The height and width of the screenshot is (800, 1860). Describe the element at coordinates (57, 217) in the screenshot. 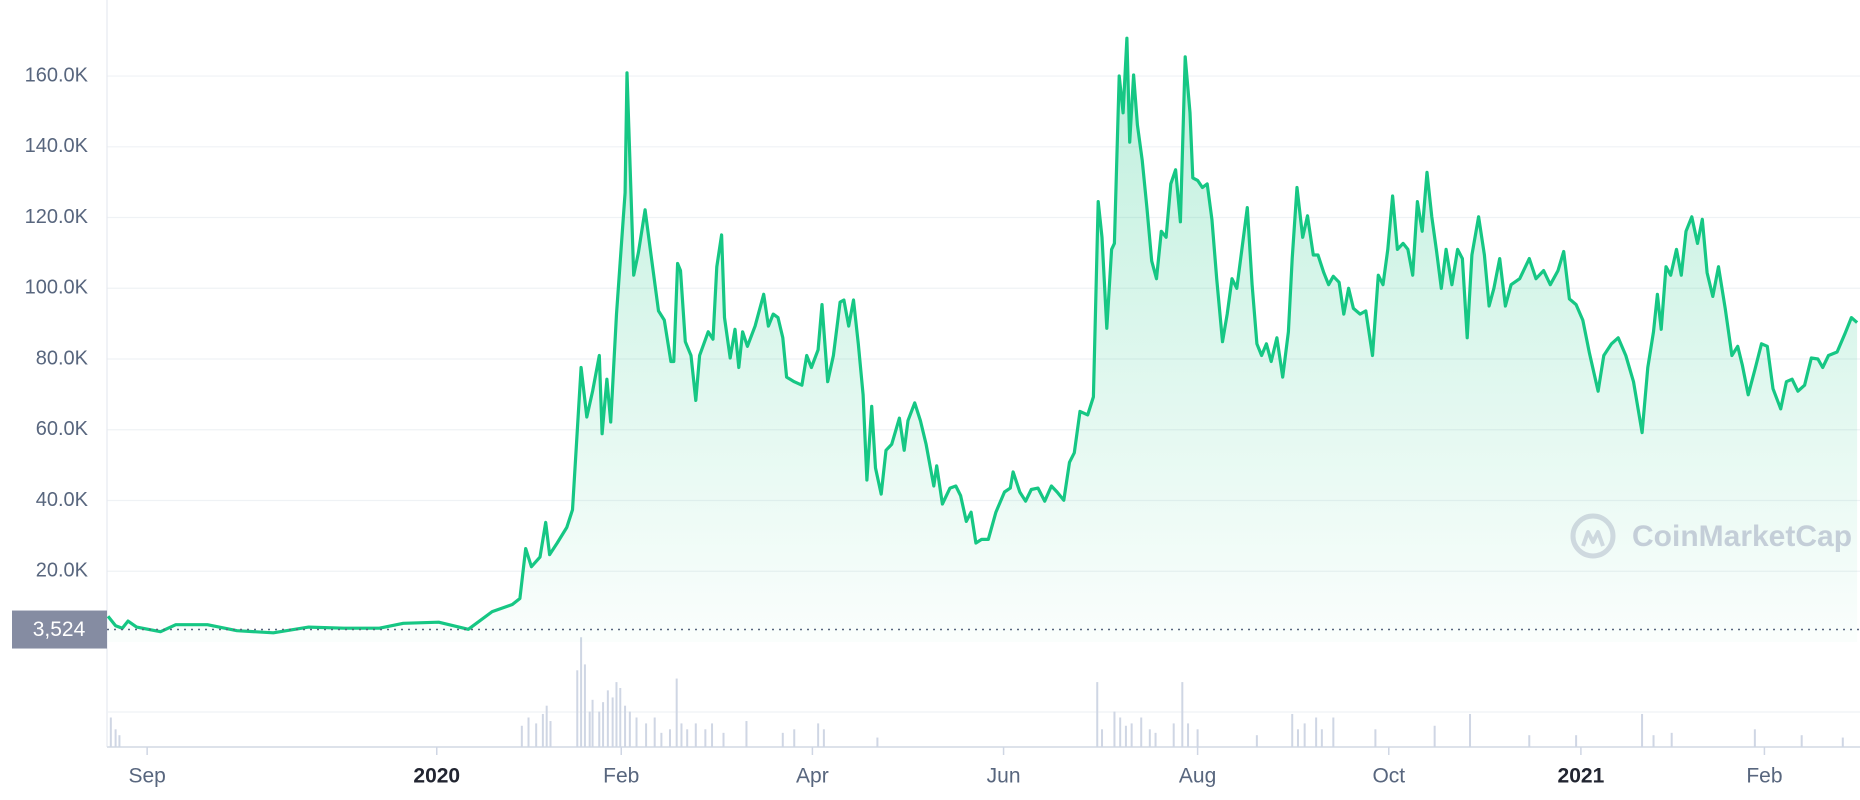

I see `y-tick-label: 120.0K` at that location.